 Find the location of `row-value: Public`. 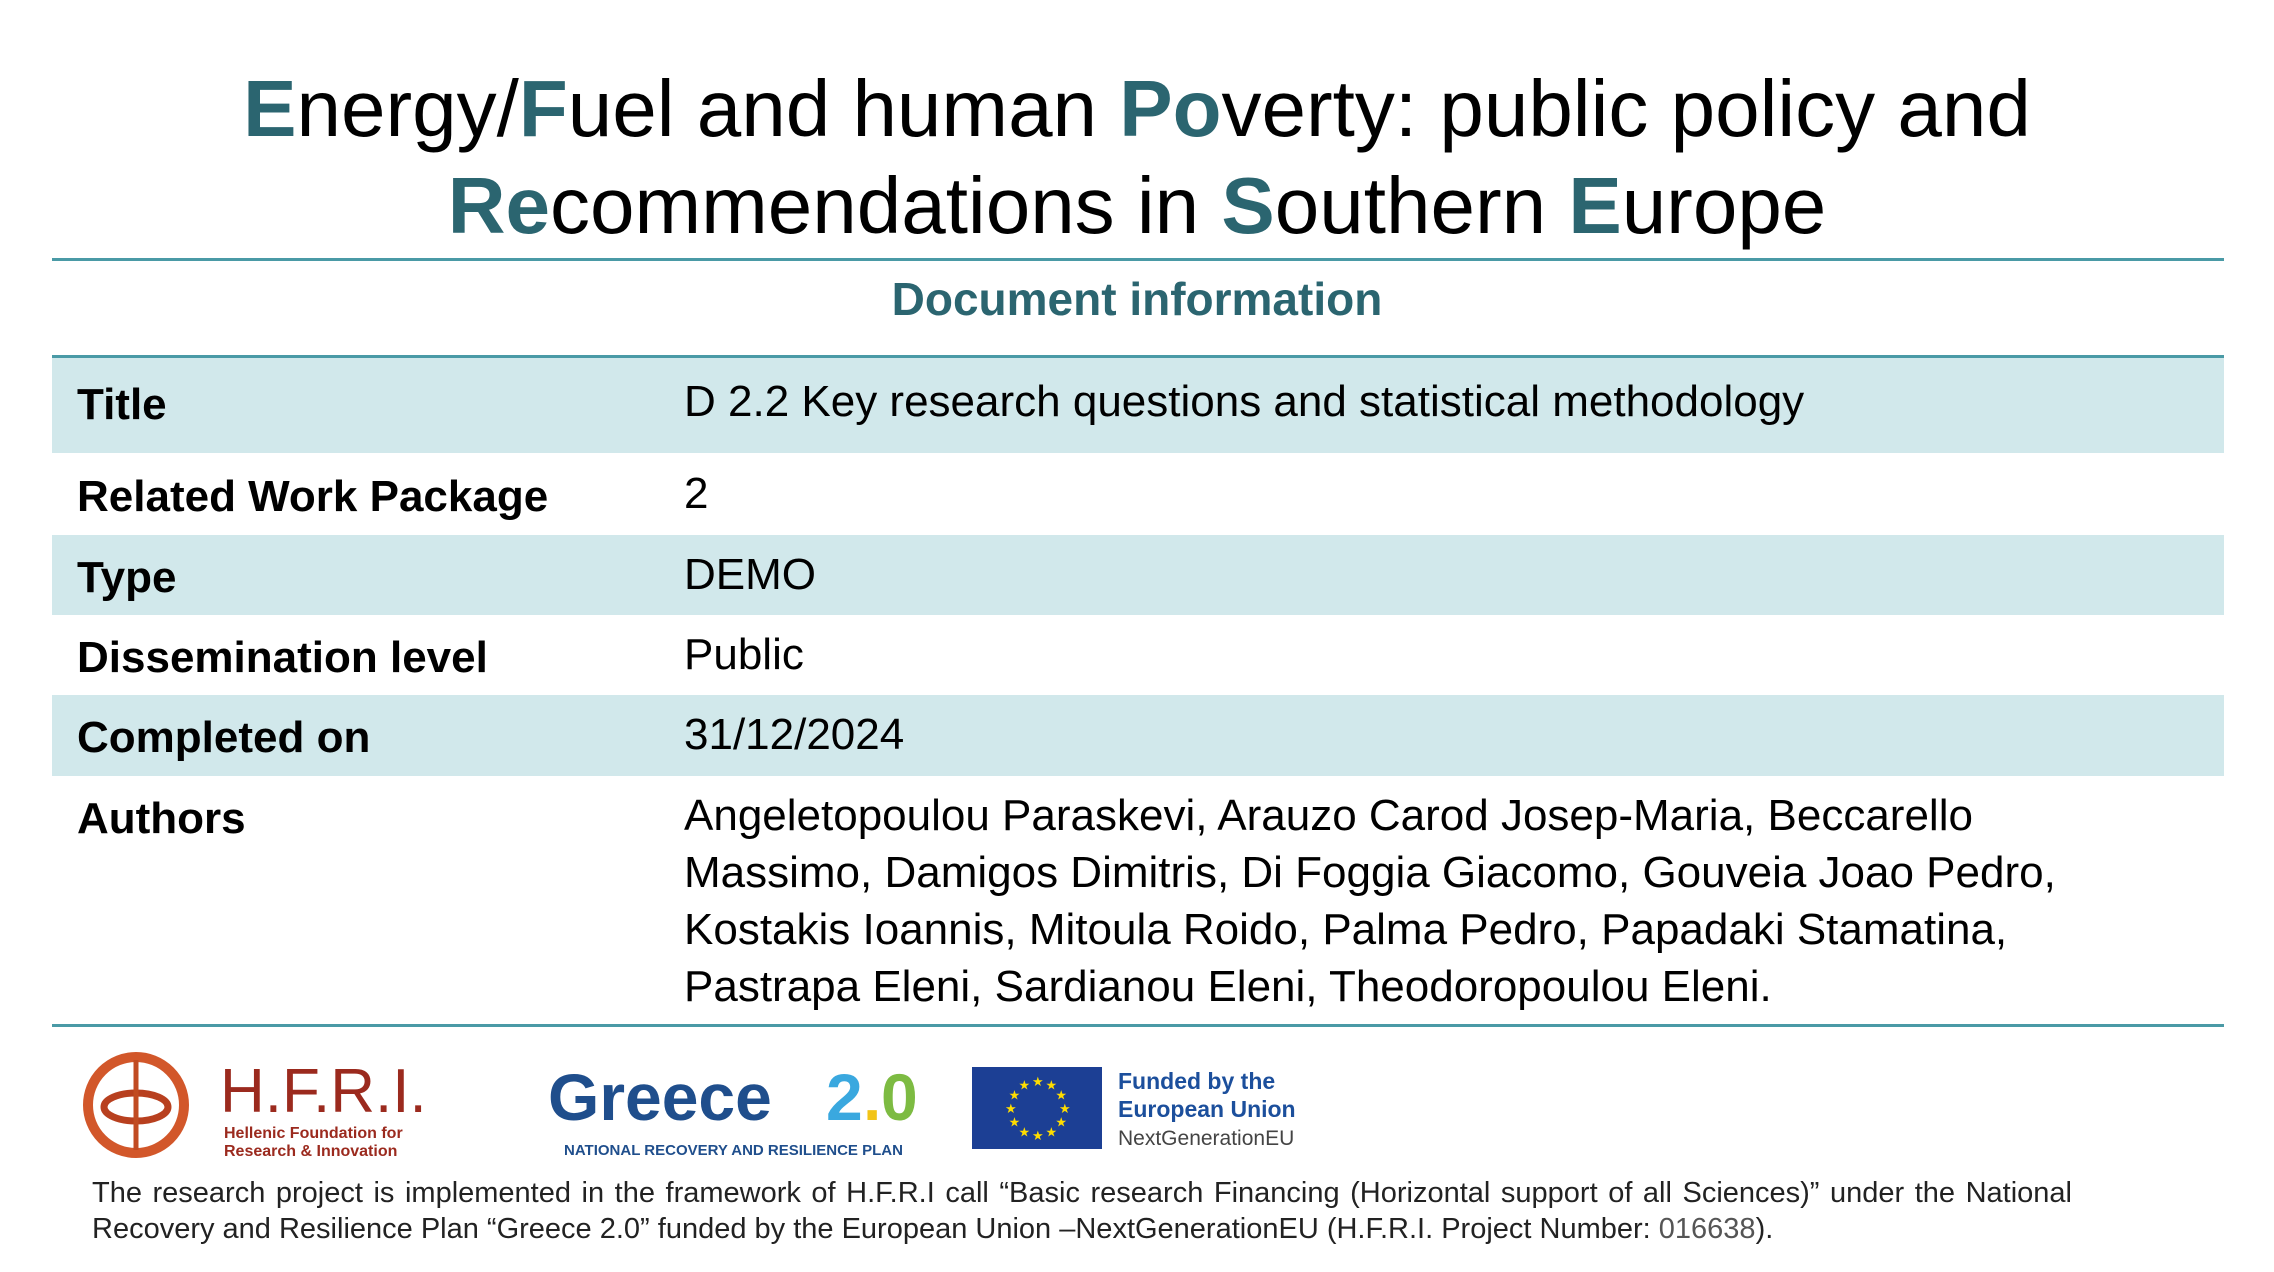

row-value: Public is located at coordinates (744, 654).